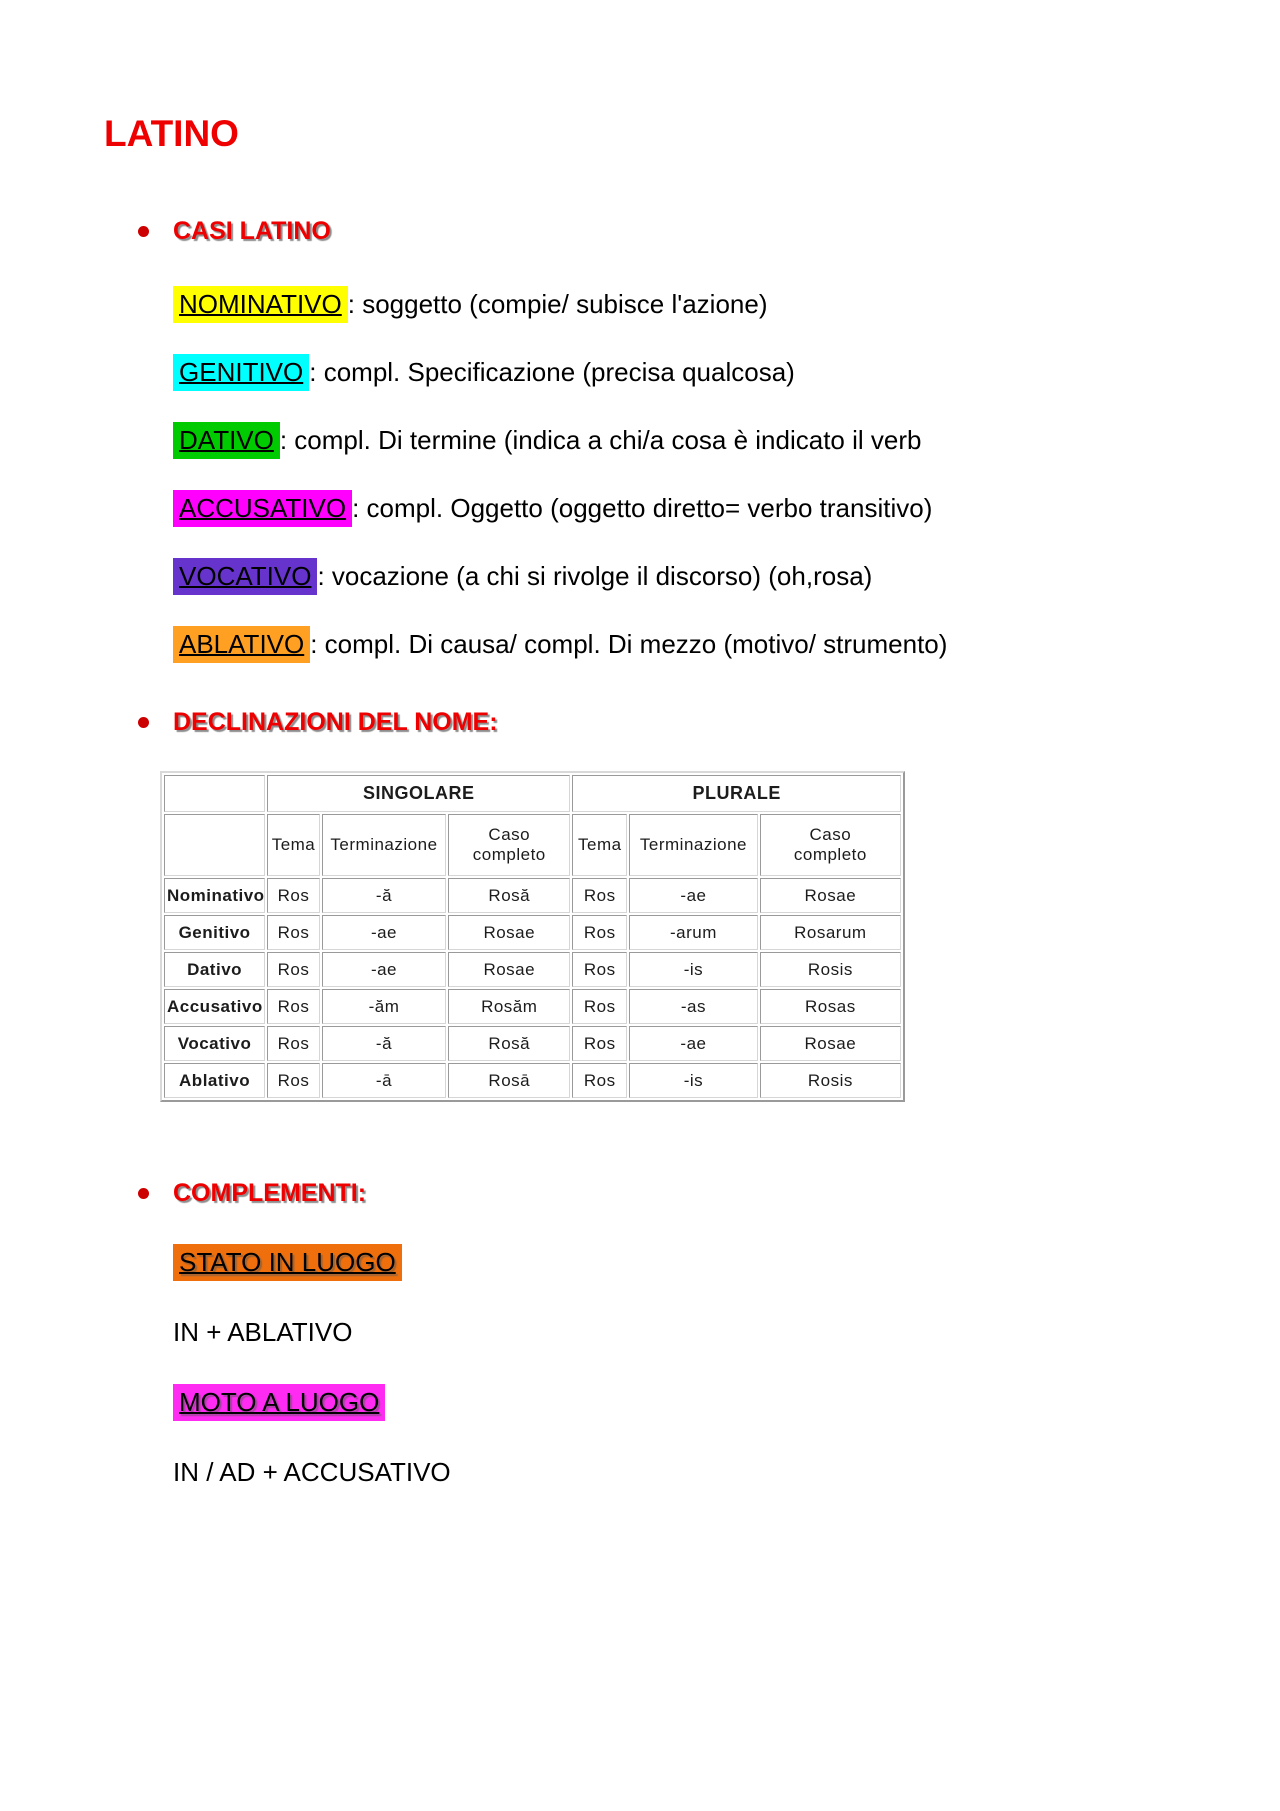  What do you see at coordinates (279, 1402) in the screenshot?
I see `complement-label-highlighted: MOTO A LUOGO` at bounding box center [279, 1402].